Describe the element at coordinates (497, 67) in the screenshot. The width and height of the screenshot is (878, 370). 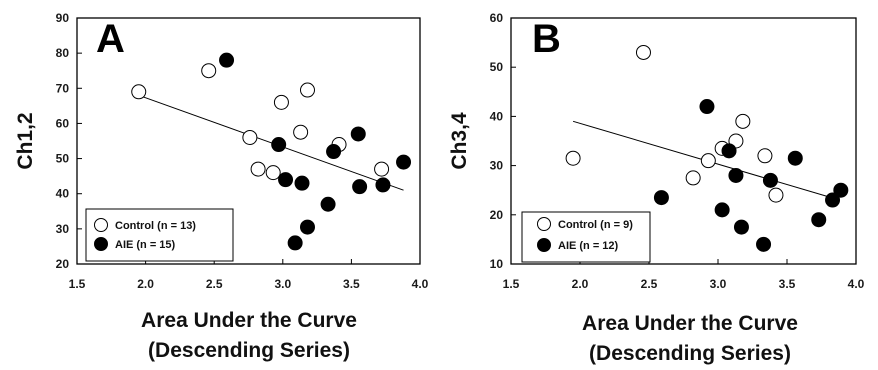
I see `panel-b-y-tick-label: 50` at that location.